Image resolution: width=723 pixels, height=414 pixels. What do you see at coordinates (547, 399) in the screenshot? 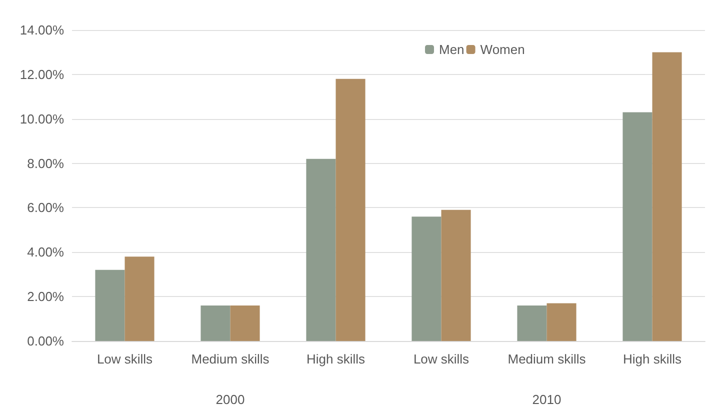
I see `text: 2010` at bounding box center [547, 399].